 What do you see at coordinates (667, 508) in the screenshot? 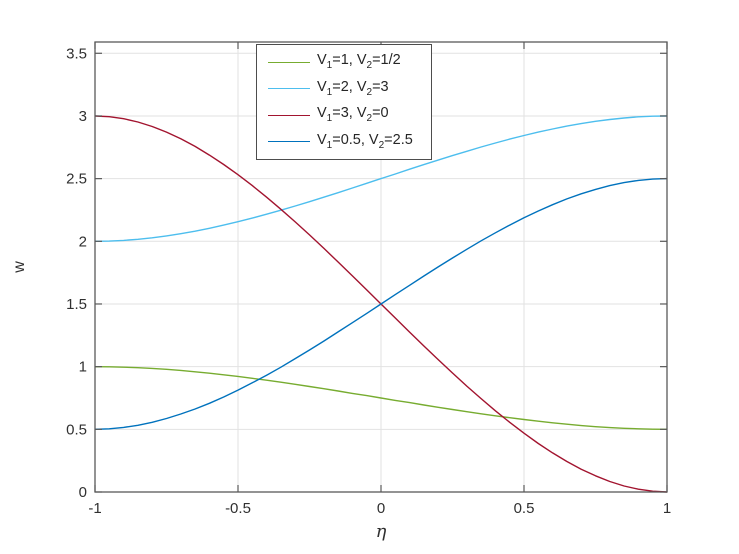
I see `x-tick-label: 1` at bounding box center [667, 508].